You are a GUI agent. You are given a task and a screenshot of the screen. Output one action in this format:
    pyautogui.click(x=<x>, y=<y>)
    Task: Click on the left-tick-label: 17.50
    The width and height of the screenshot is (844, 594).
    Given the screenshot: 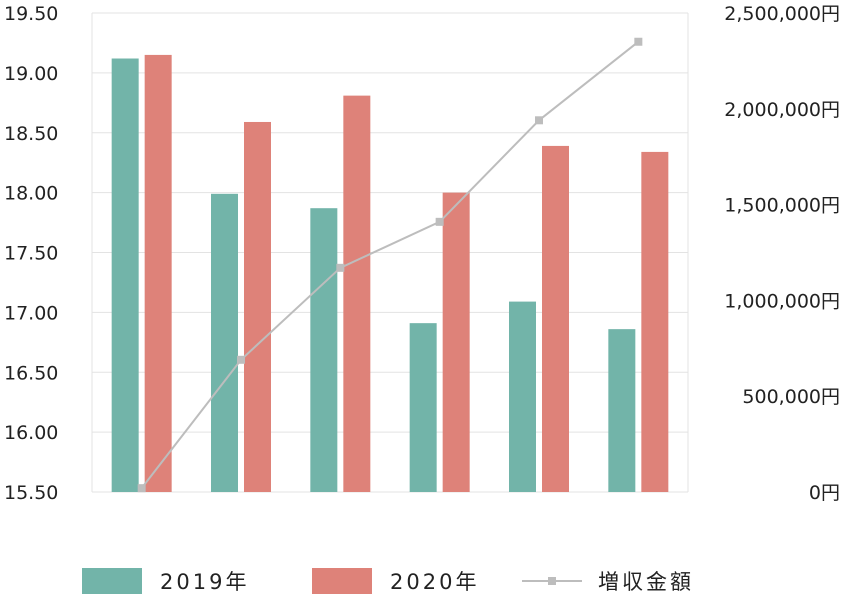 What is the action you would take?
    pyautogui.click(x=31, y=254)
    